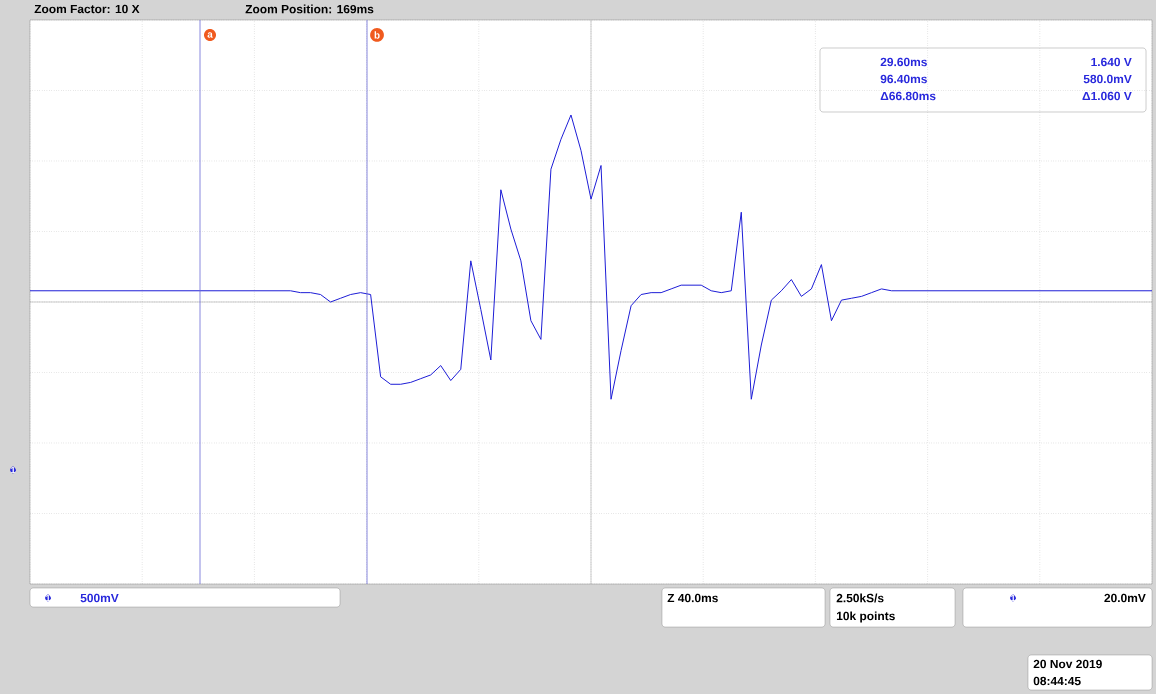 This screenshot has width=1156, height=694. Describe the element at coordinates (1067, 664) in the screenshot. I see `text: 20 Nov 2019` at that location.